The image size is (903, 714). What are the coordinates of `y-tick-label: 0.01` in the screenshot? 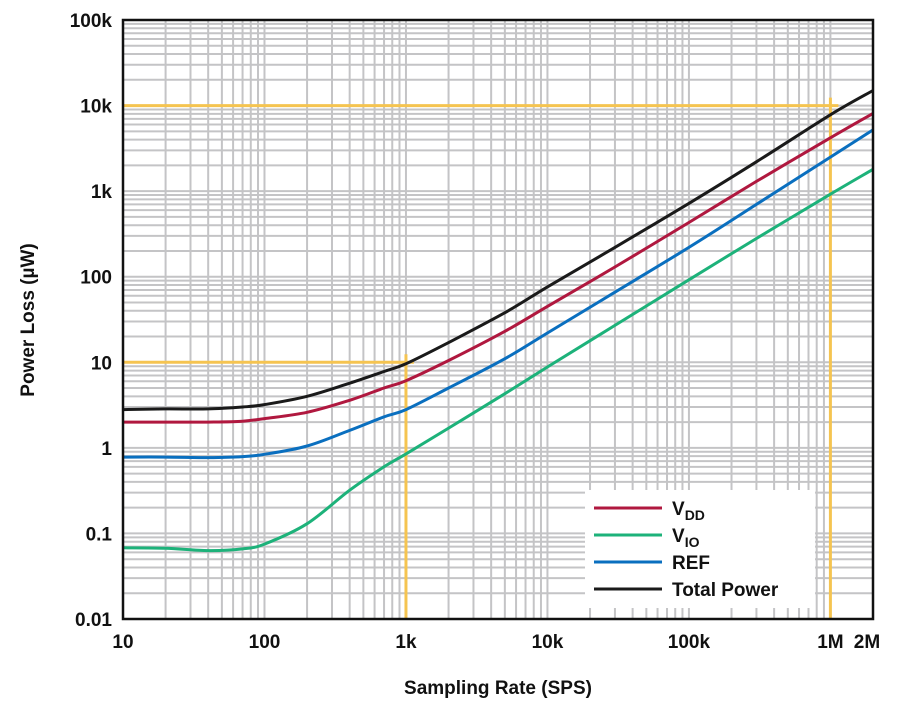 It's located at (93, 620).